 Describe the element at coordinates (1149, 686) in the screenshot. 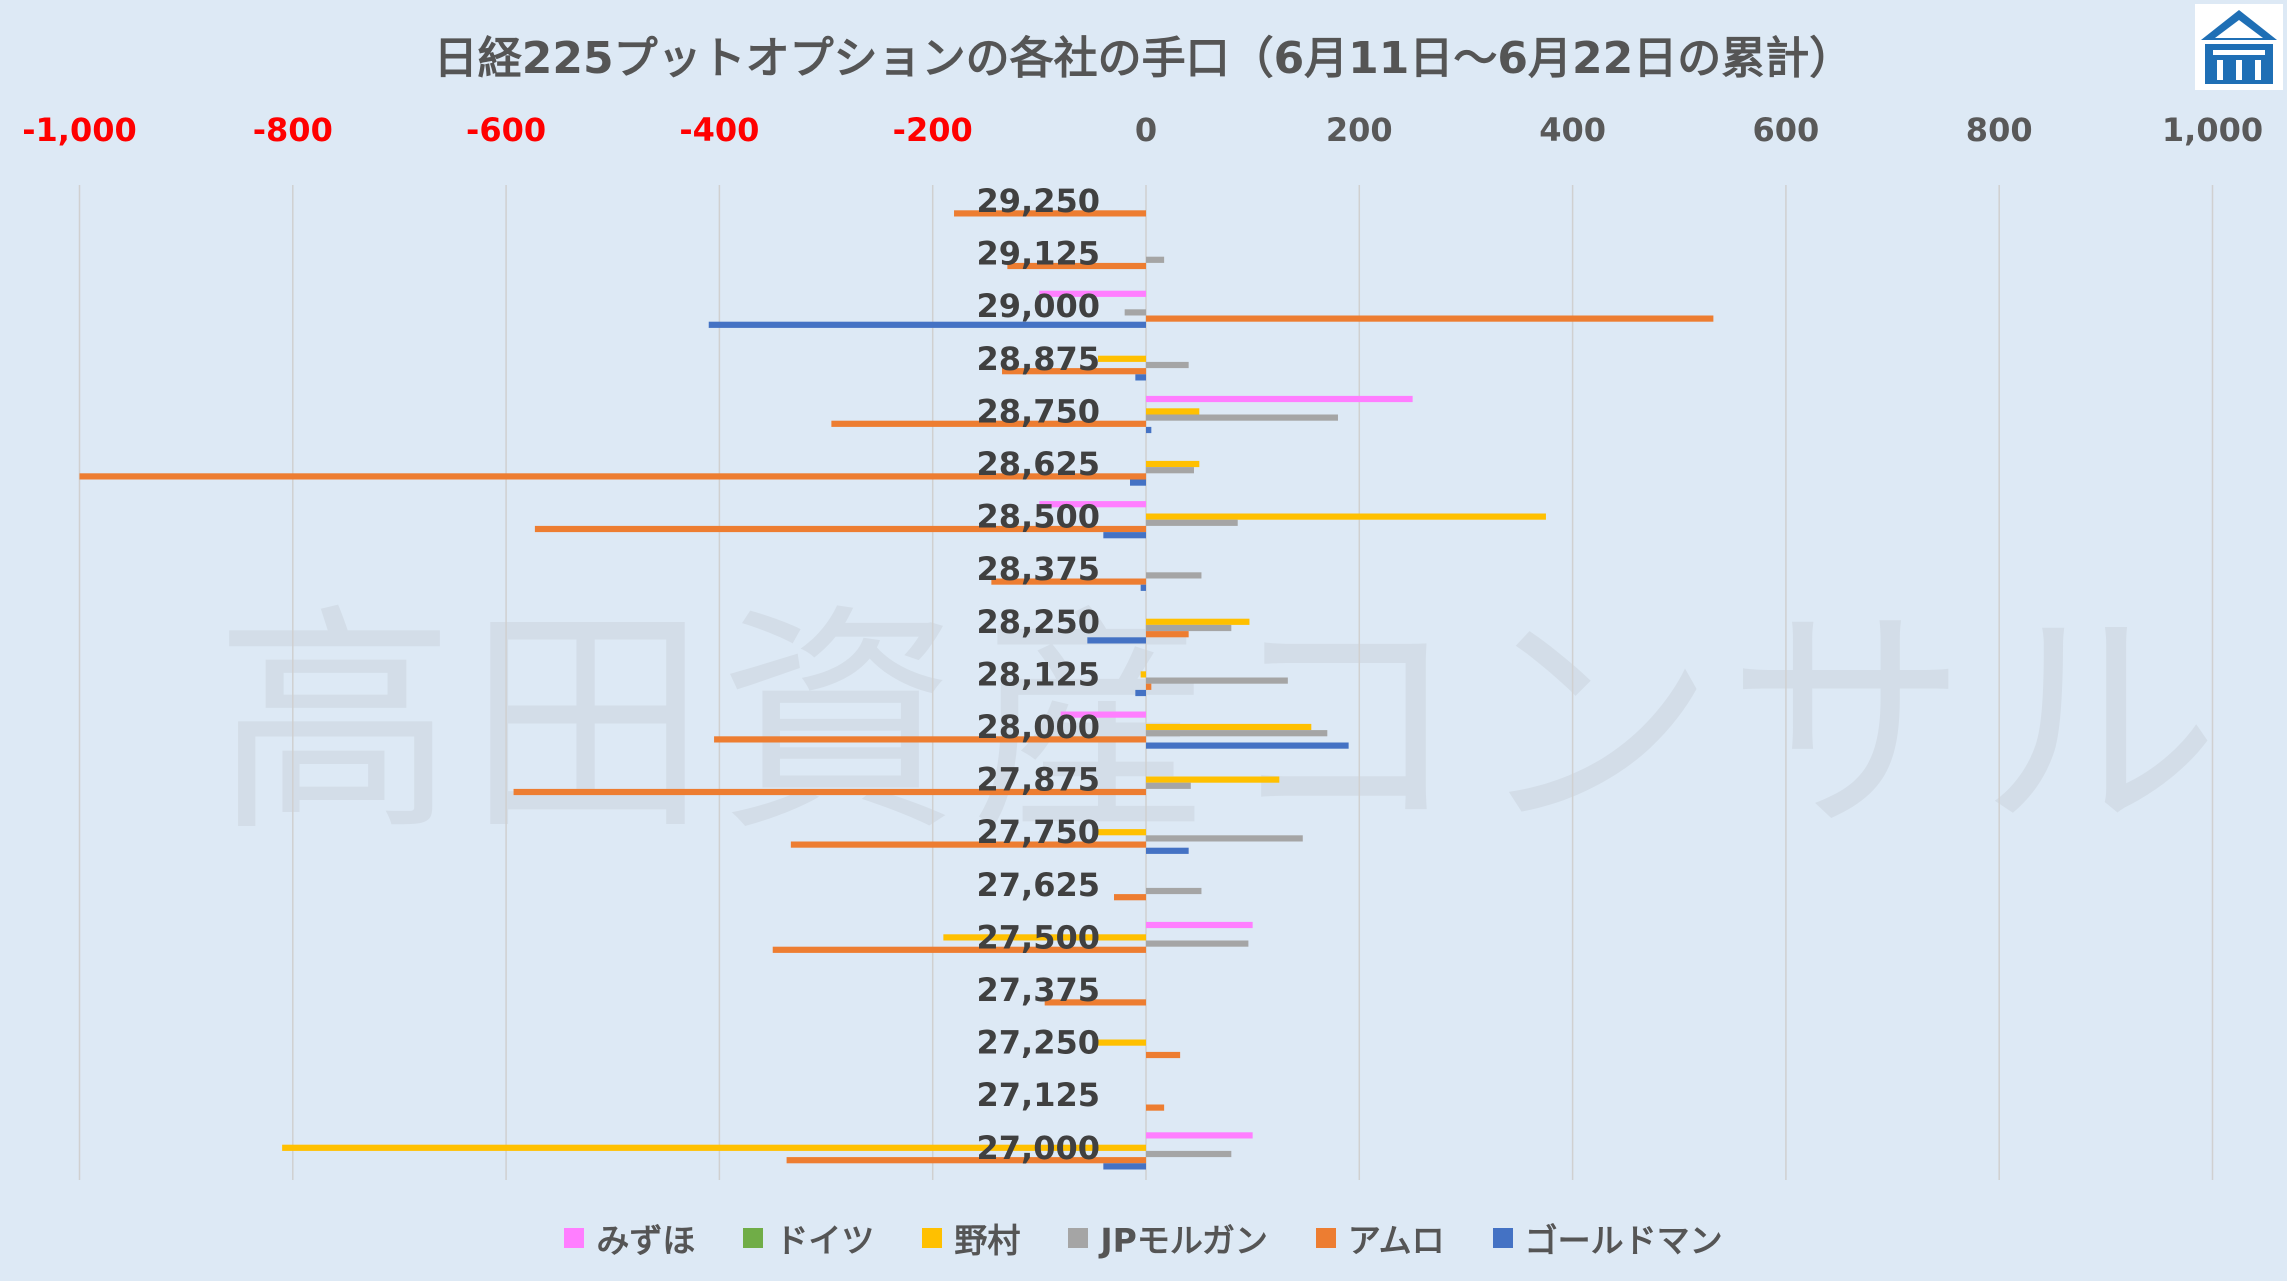

I see `bar-アムロ-28,125` at that location.